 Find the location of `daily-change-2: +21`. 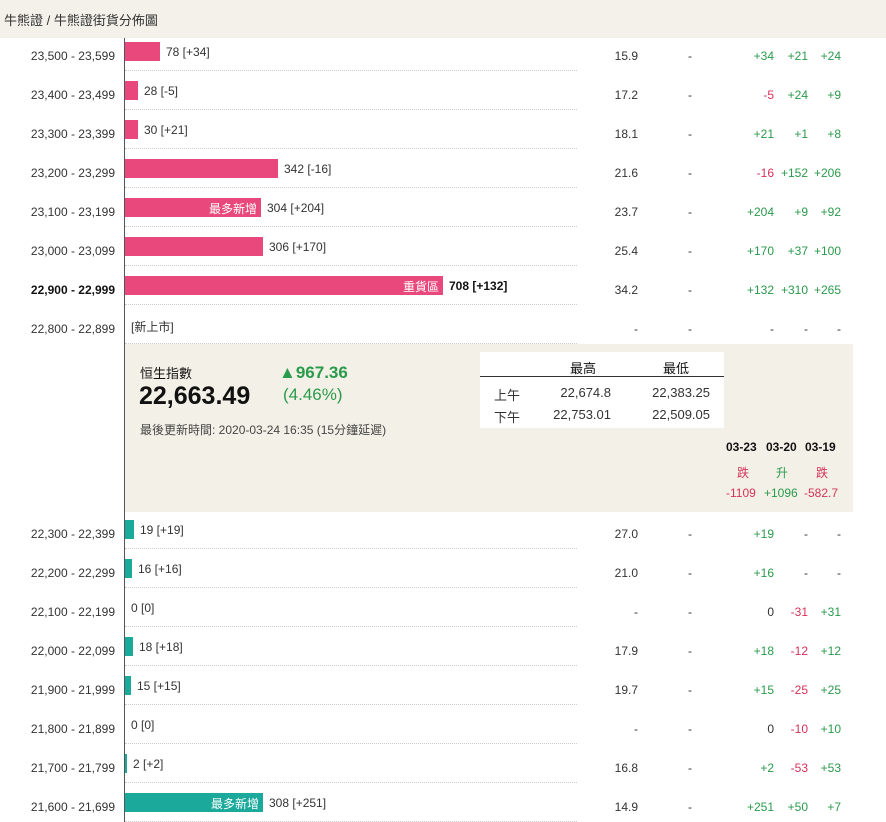

daily-change-2: +21 is located at coordinates (797, 56).